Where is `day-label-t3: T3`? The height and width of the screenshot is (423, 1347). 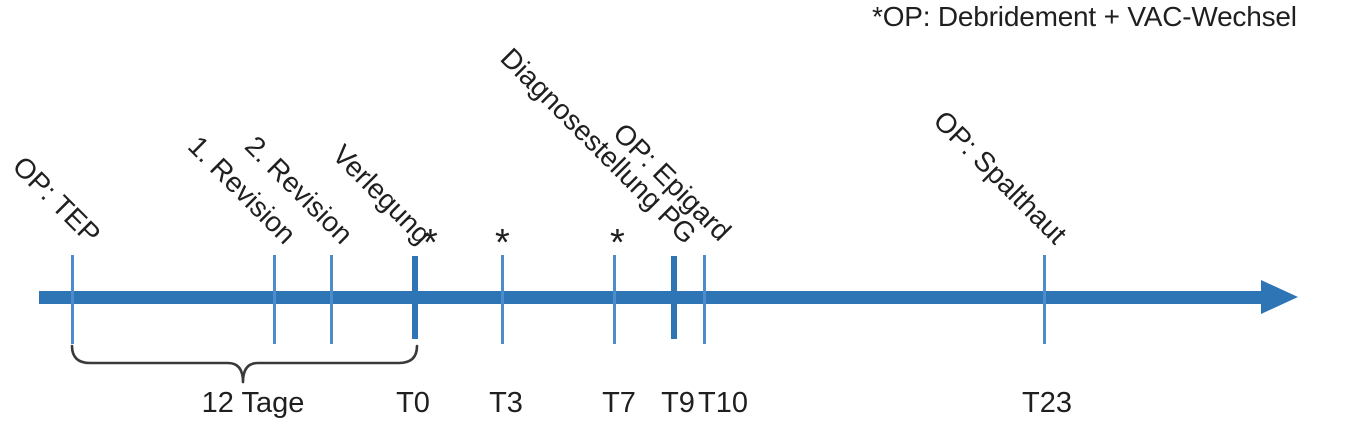 day-label-t3: T3 is located at coordinates (506, 403).